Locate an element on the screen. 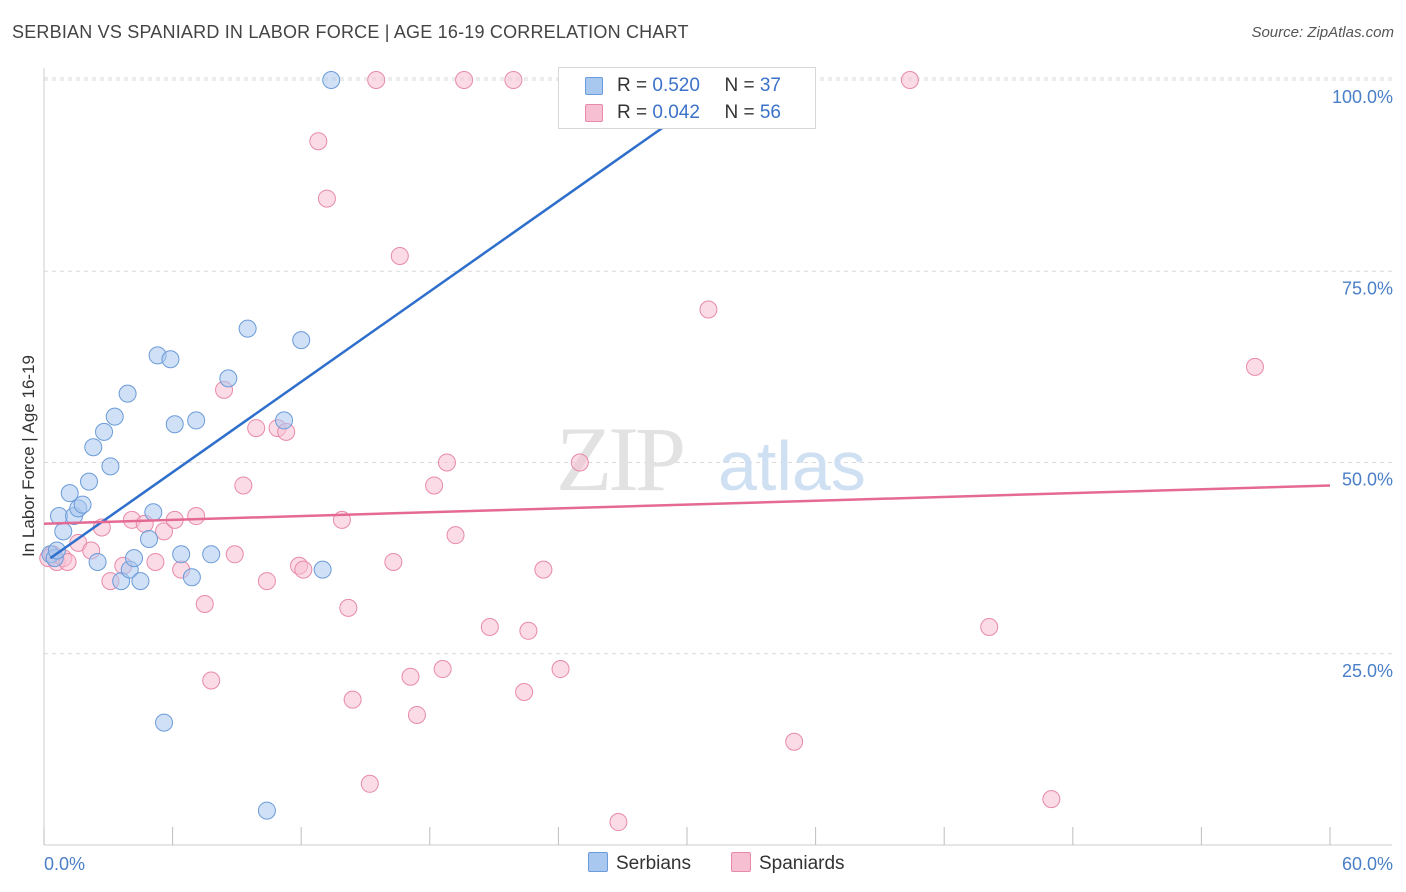 This screenshot has height=892, width=1406. spaniards-legend-swatch is located at coordinates (741, 862).